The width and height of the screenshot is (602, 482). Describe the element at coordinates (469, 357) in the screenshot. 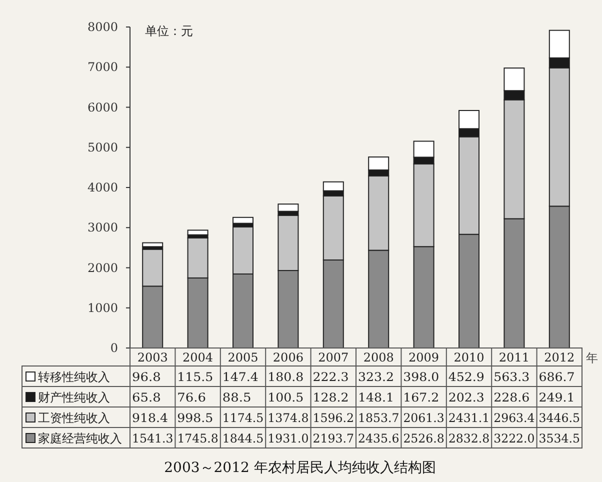

I see `x-tick-label: 2010` at that location.